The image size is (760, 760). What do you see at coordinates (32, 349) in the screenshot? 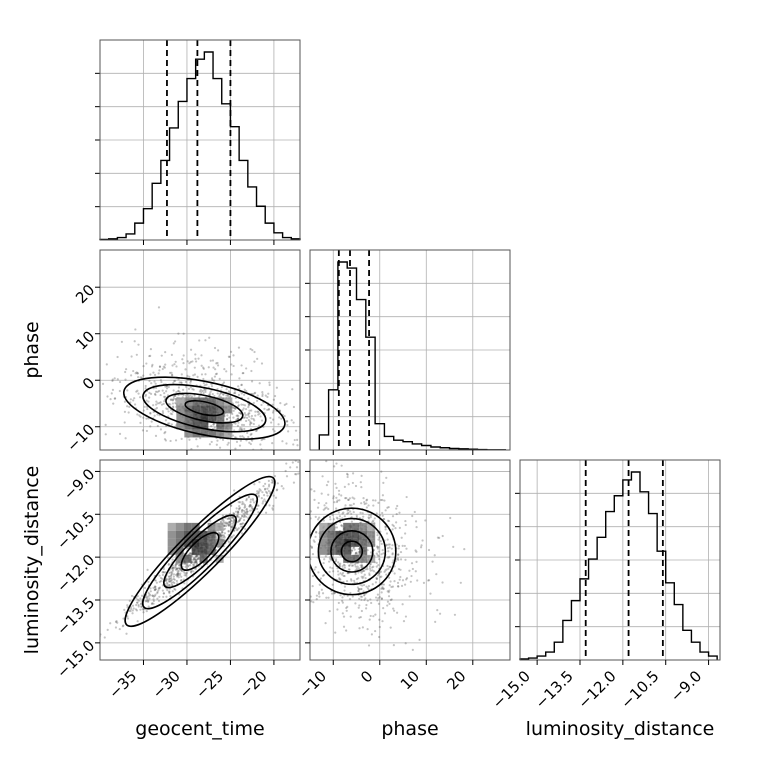
I see `ylabel-phase: phase` at bounding box center [32, 349].